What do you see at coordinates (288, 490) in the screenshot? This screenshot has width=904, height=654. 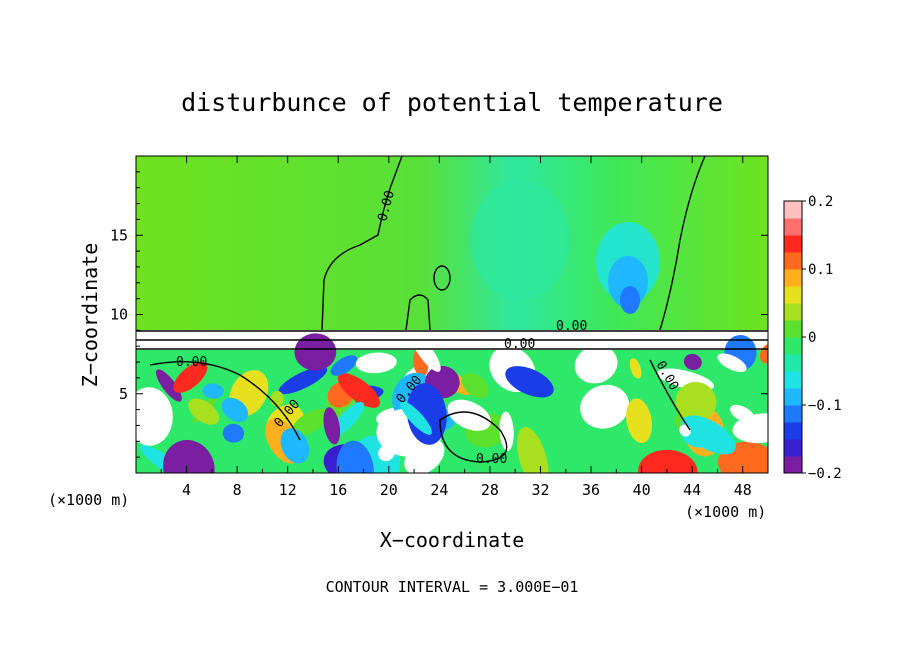 I see `x-tick-label: 12` at bounding box center [288, 490].